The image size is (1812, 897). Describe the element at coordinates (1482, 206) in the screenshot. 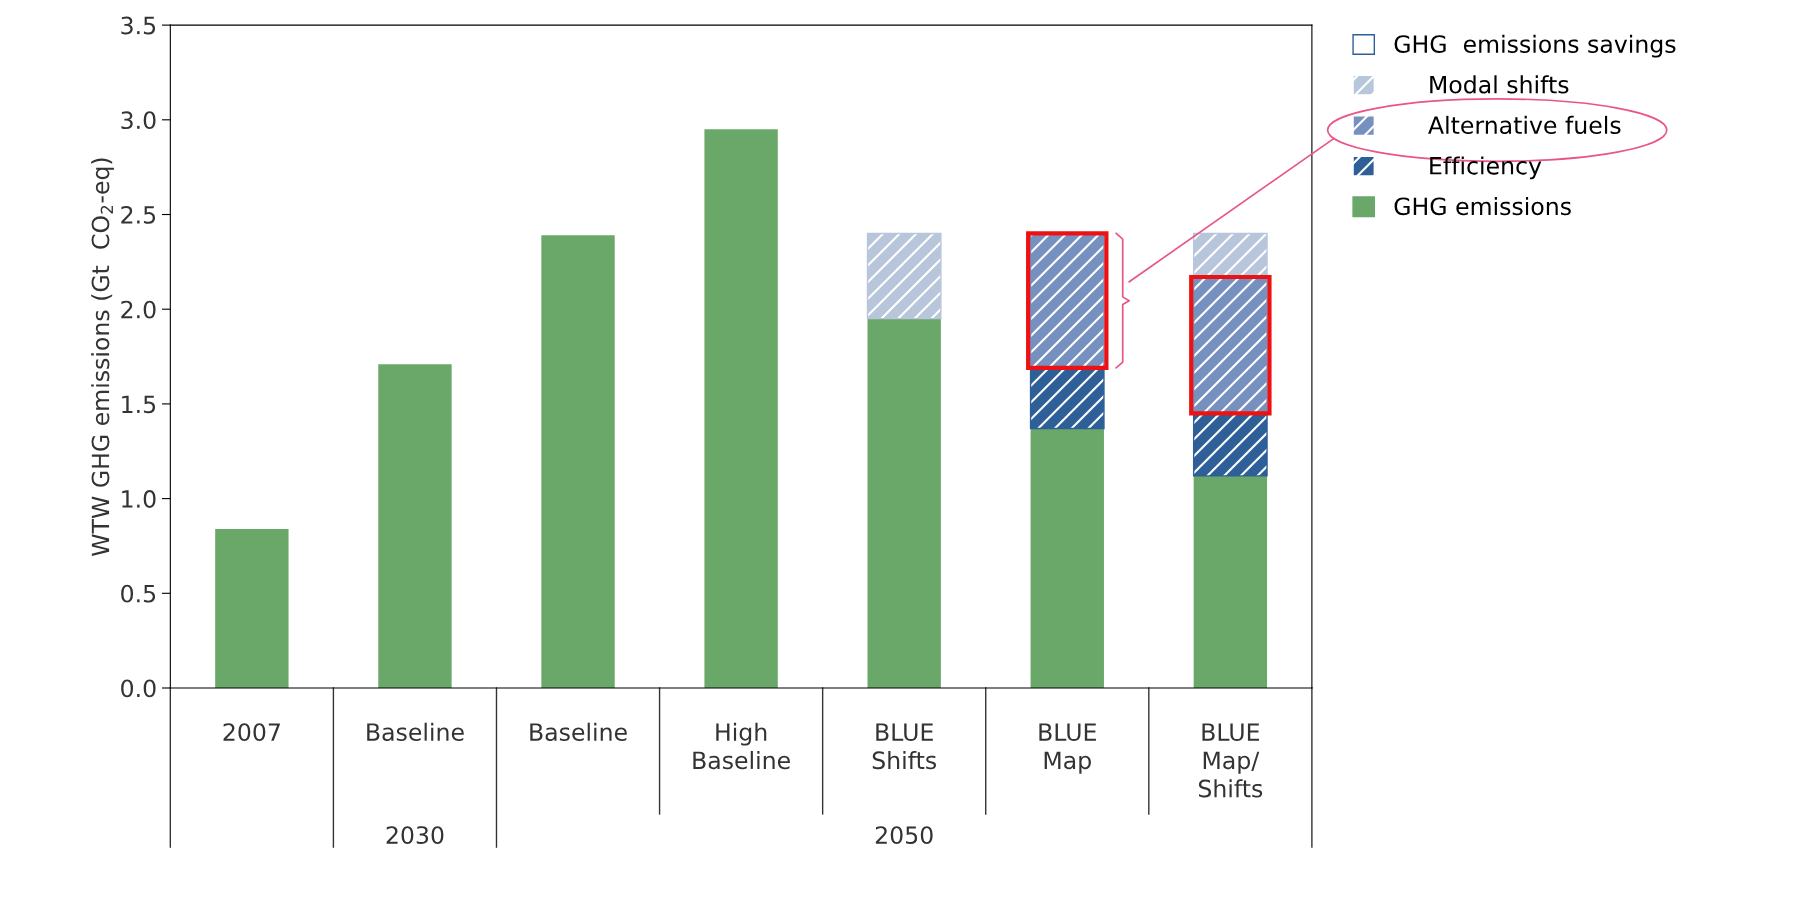

I see `legend-label: GHG emissions` at that location.